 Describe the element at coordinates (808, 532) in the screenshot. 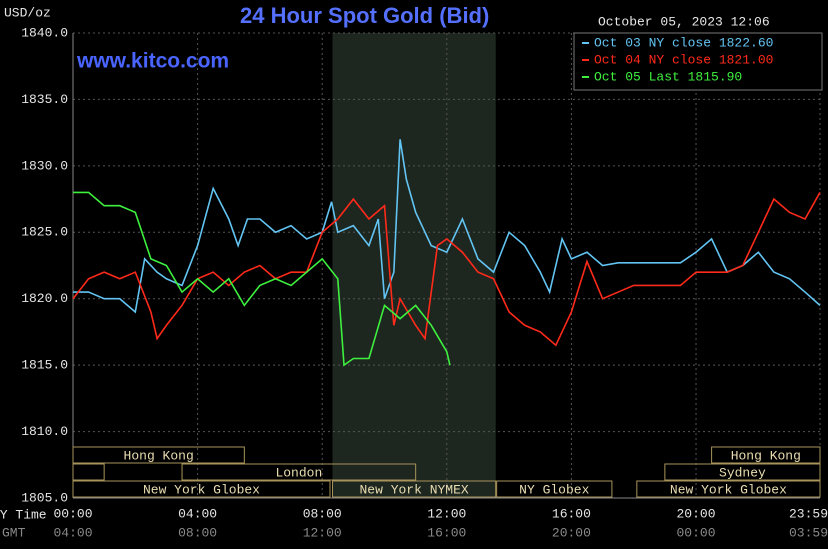

I see `x2-tick-label: 03:59` at that location.